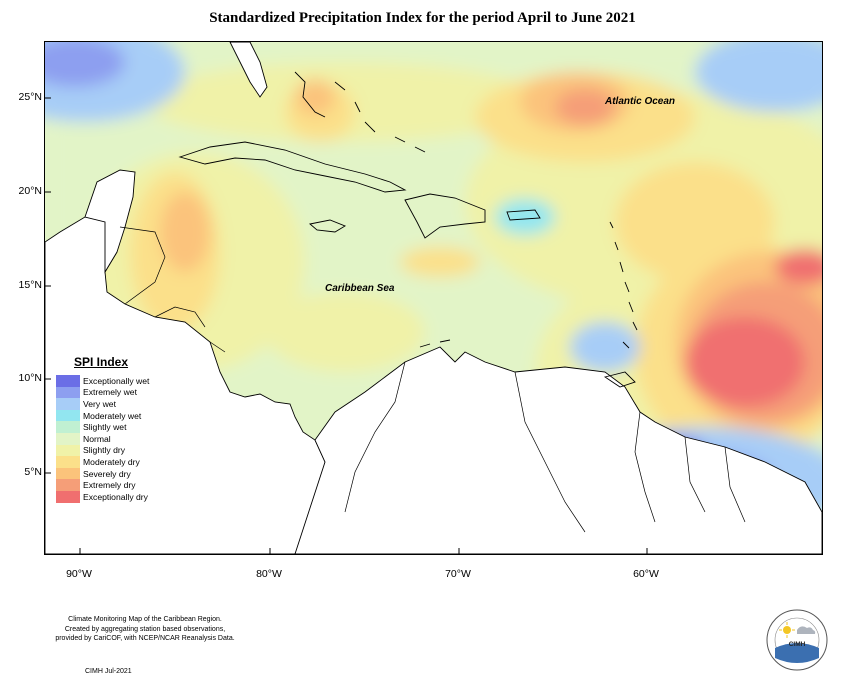 This screenshot has height=684, width=845. I want to click on legend-item: Extremely dry, so click(102, 485).